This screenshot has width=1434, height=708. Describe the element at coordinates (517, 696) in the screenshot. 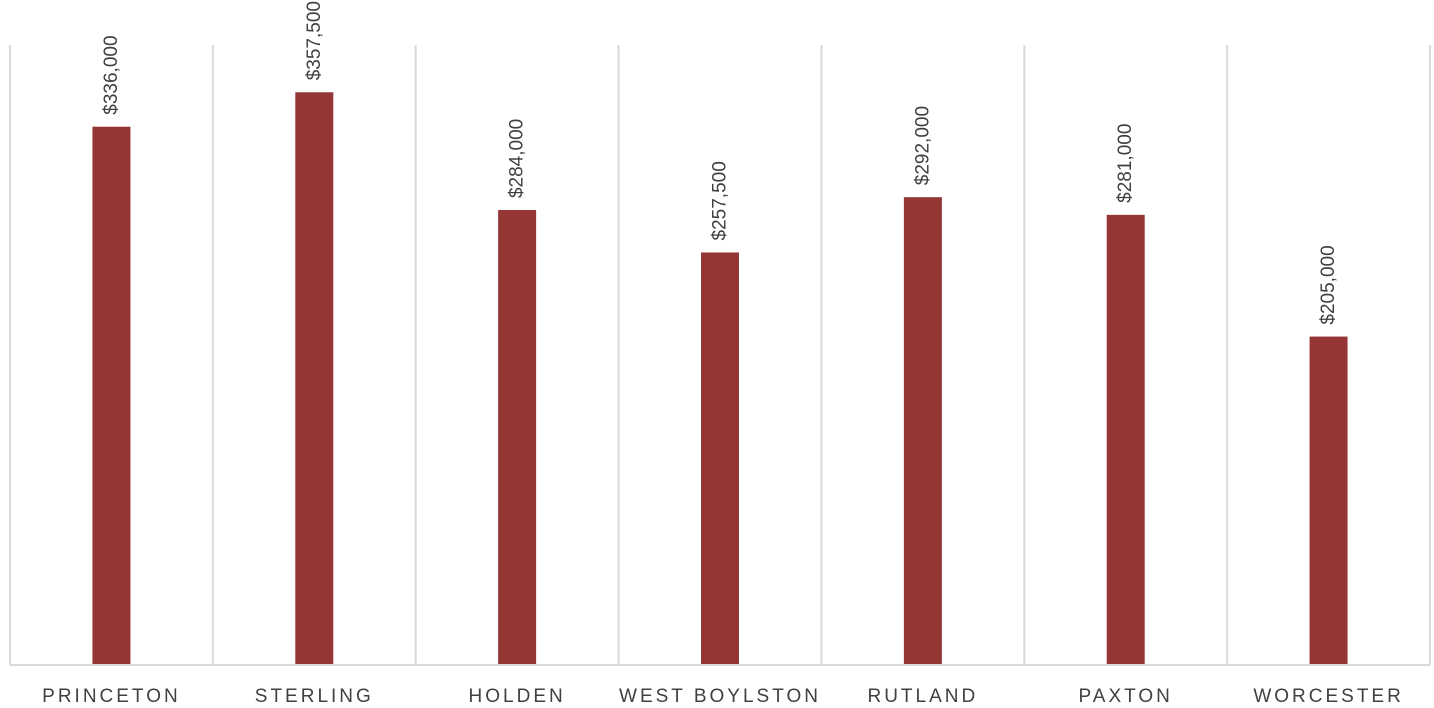

I see `category-label-holden: HOLDEN` at that location.